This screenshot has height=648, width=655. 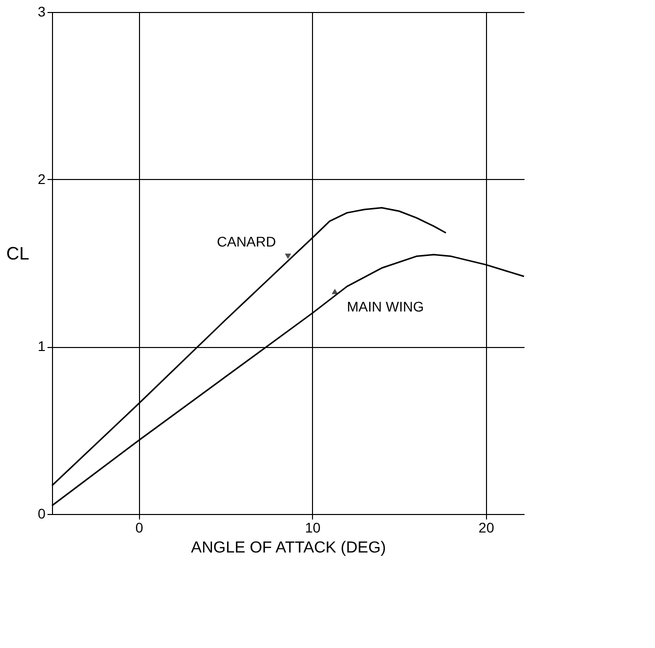 What do you see at coordinates (42, 178) in the screenshot?
I see `y-tick-label: 2` at bounding box center [42, 178].